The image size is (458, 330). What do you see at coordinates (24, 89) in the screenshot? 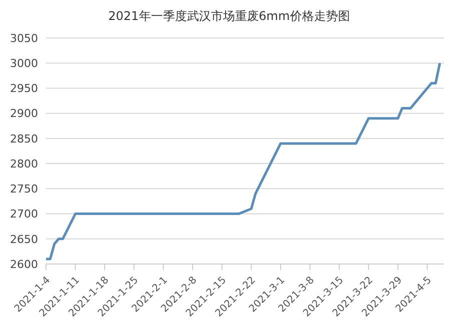
I see `y-tick-label: 2950` at bounding box center [24, 89].